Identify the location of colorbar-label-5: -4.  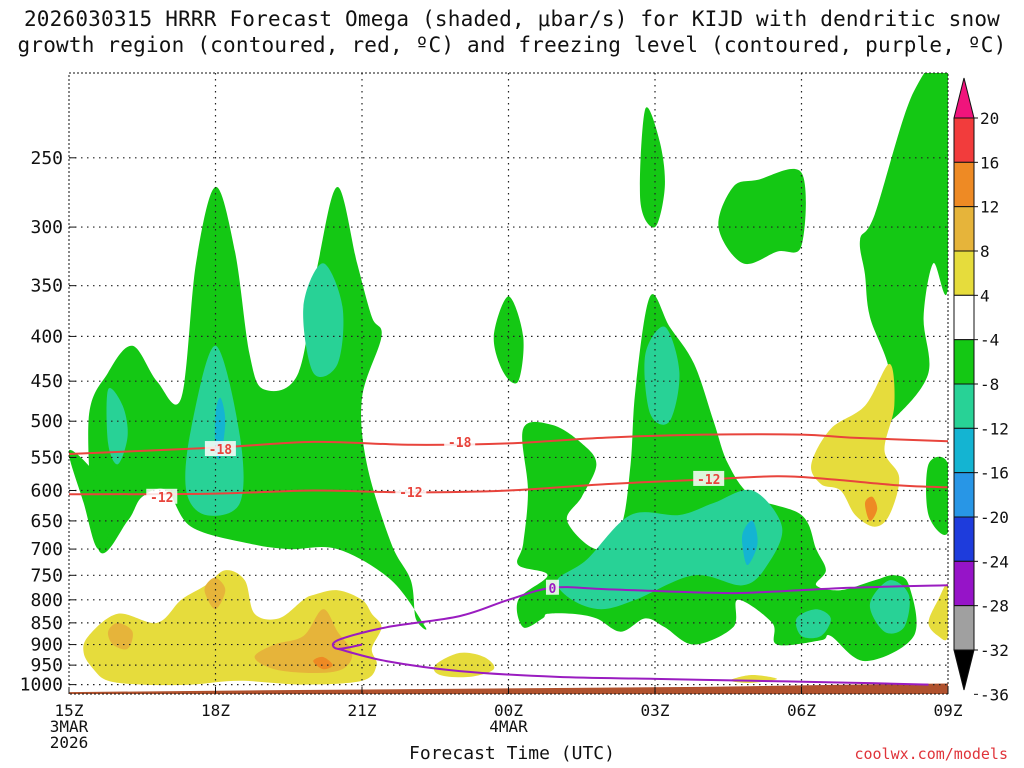
(989, 340).